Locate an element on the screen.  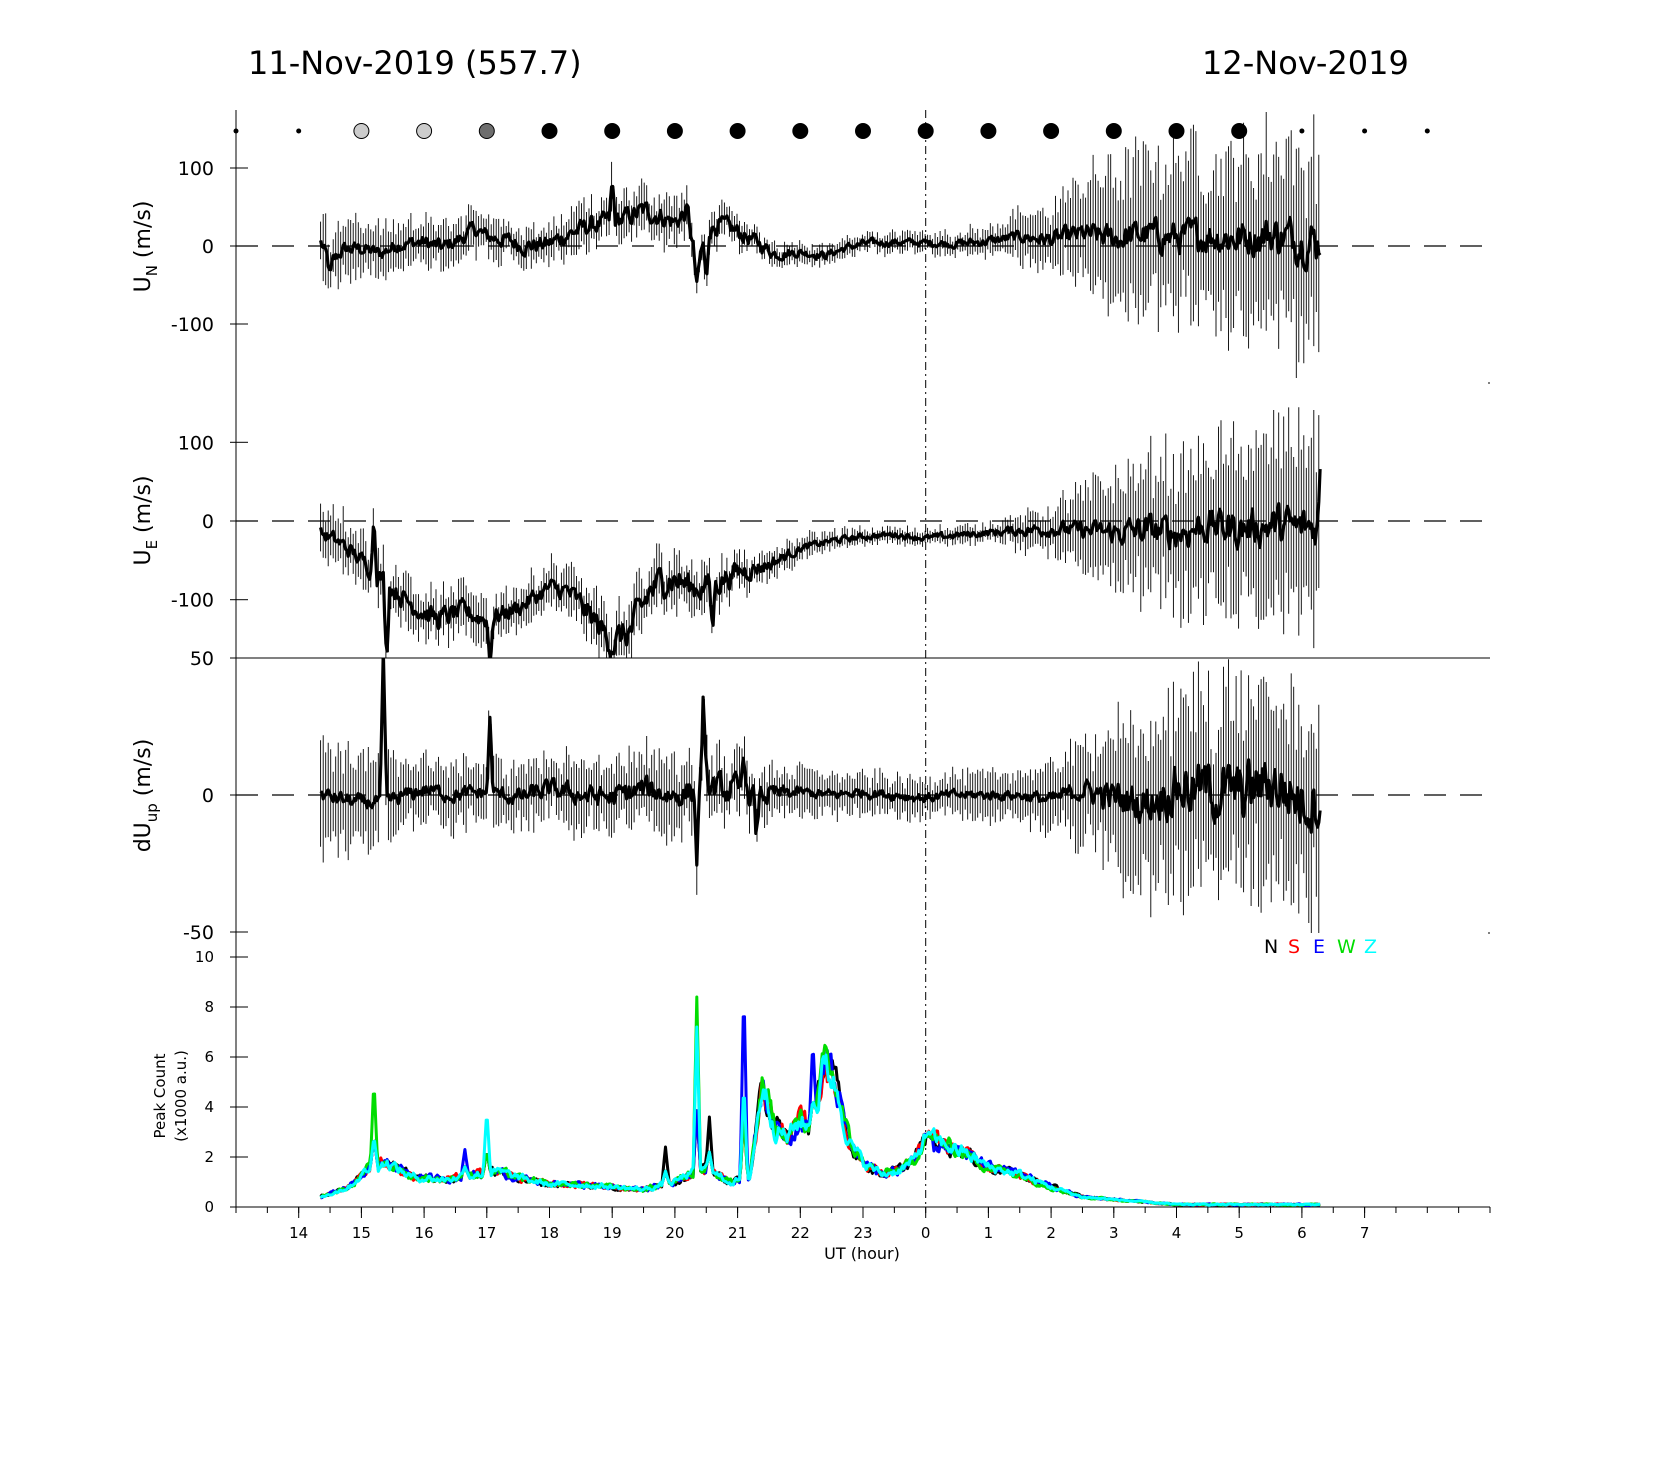
cloud-indicator-row is located at coordinates (831, 131).